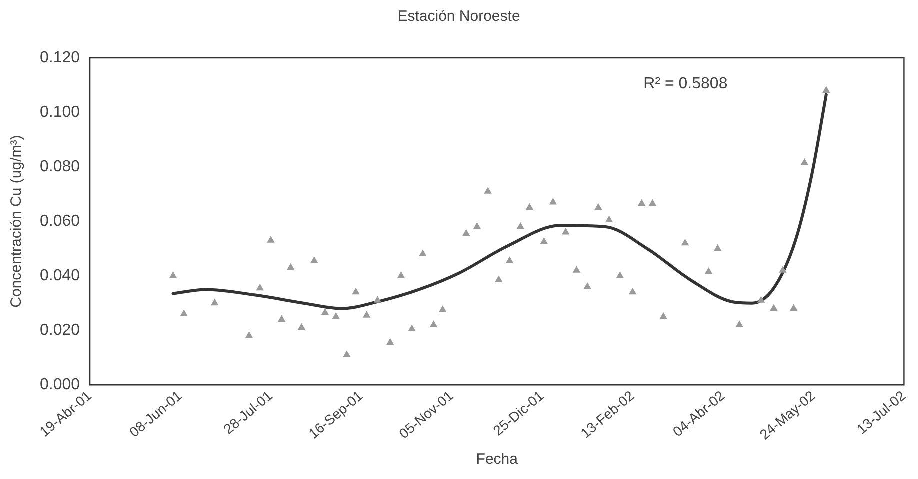  Describe the element at coordinates (60, 112) in the screenshot. I see `y-tick-label: 0.100` at that location.